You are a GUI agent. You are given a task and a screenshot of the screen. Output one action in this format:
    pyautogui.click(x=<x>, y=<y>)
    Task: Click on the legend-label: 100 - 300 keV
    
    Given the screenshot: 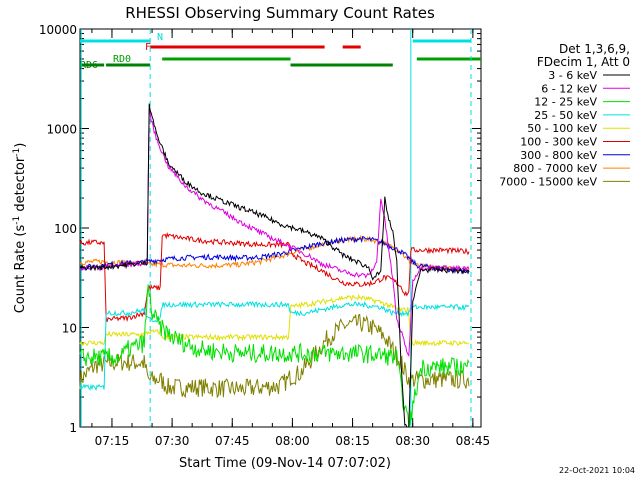 What is the action you would take?
    pyautogui.click(x=558, y=142)
    